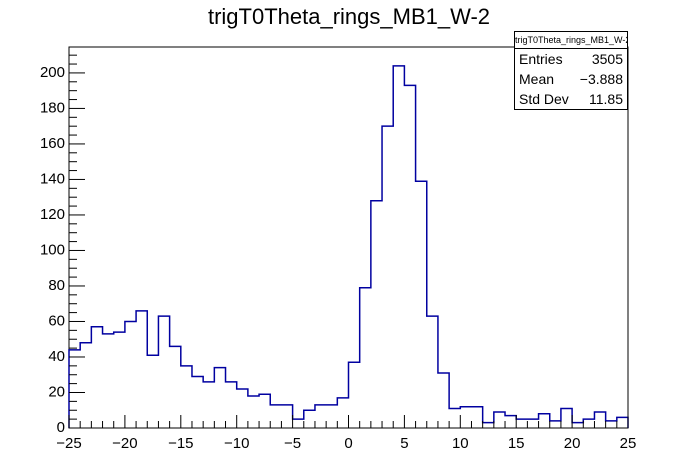 This screenshot has height=476, width=698. I want to click on x-tick-label: −15, so click(180, 443).